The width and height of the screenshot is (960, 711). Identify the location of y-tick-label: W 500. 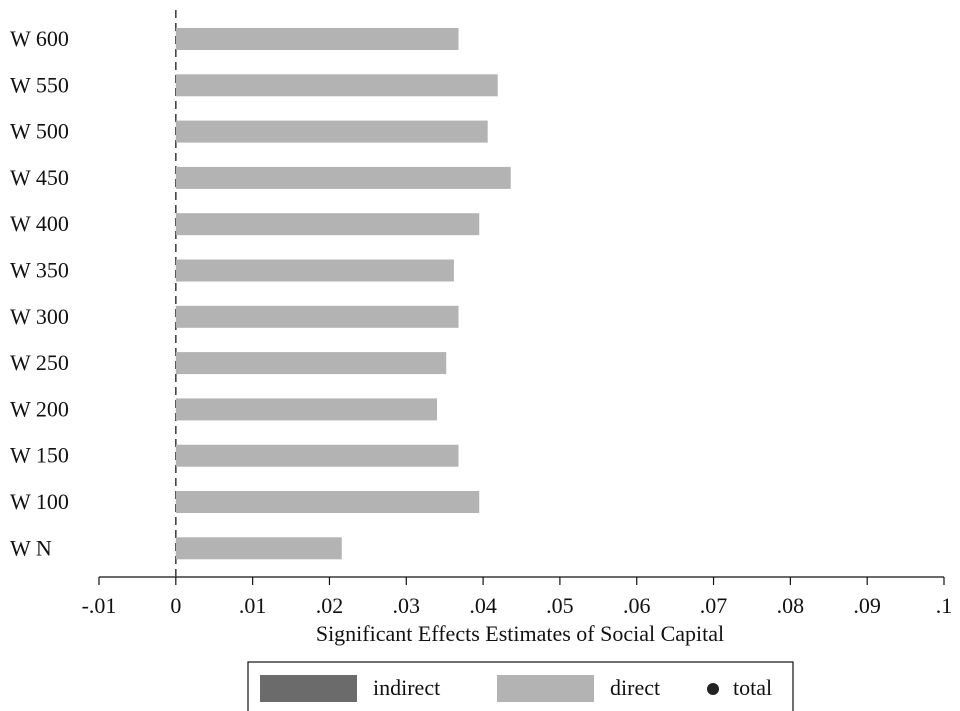
(39, 131).